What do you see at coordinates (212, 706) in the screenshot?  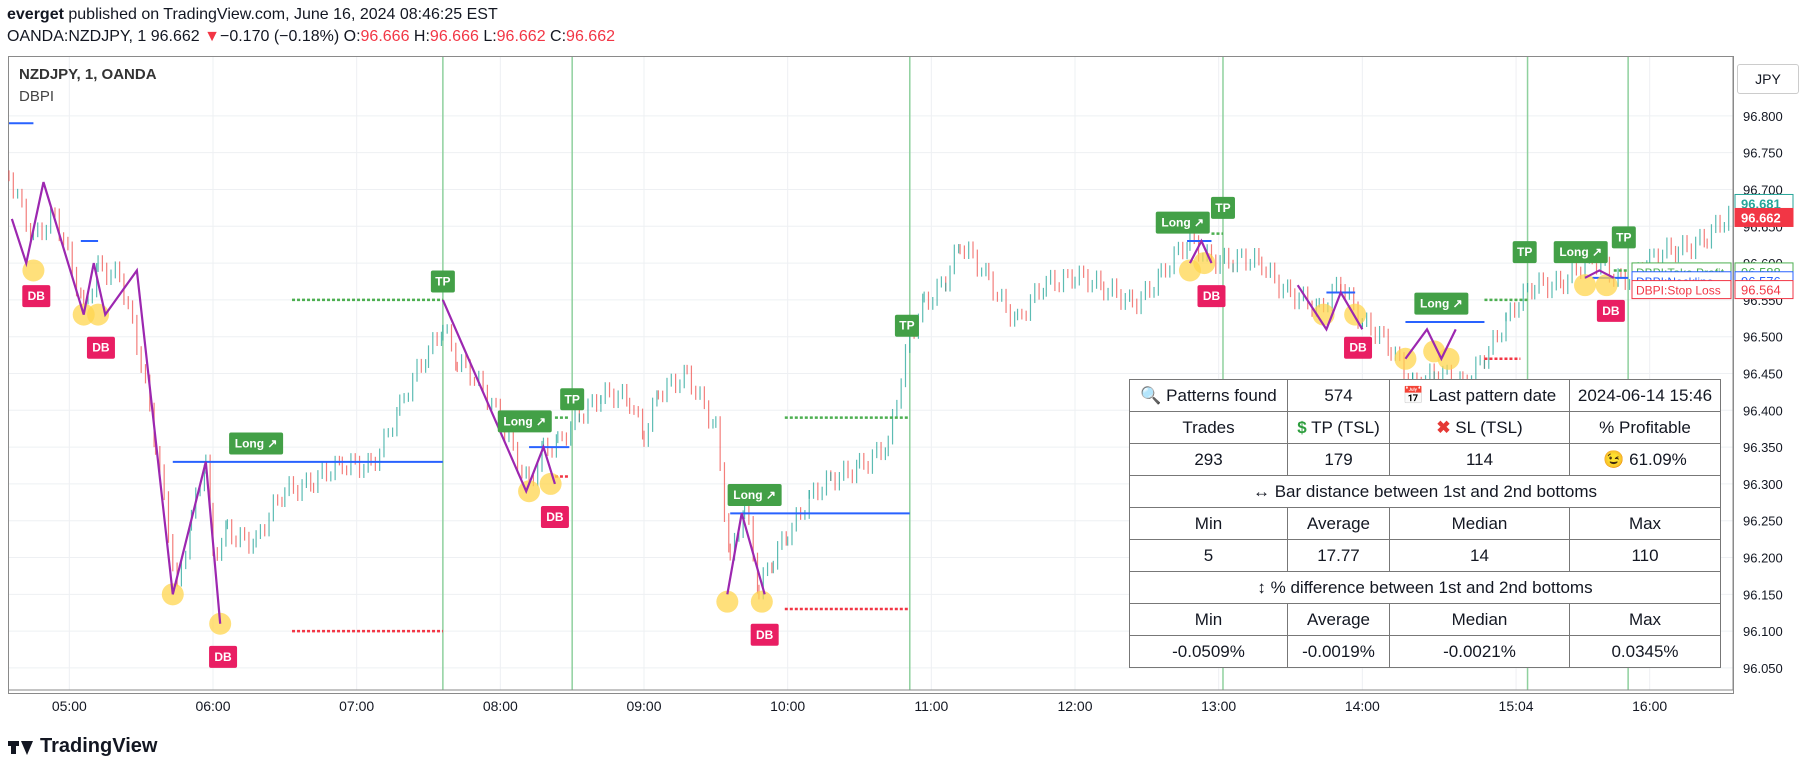 I see `x-tick-label: 06:00` at bounding box center [212, 706].